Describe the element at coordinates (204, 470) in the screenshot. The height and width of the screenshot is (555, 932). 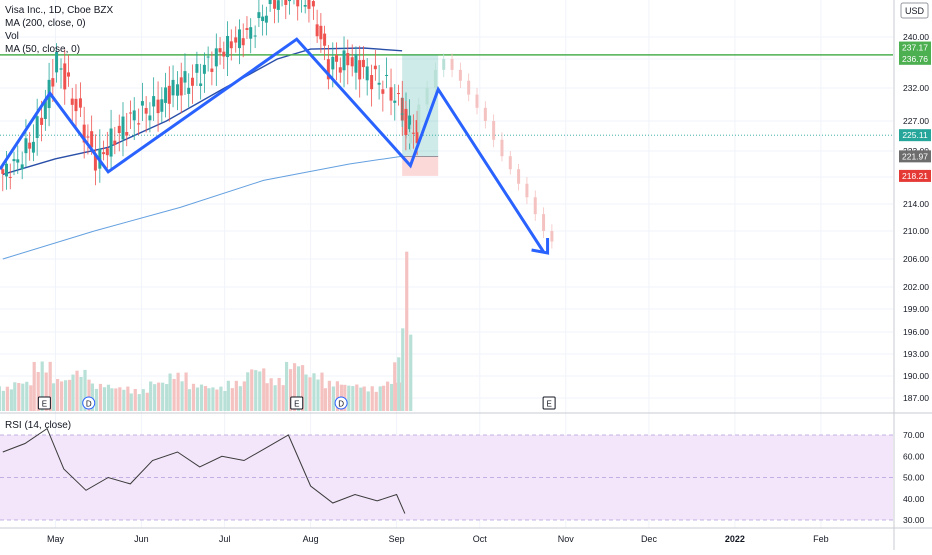
I see `rsi-layer` at that location.